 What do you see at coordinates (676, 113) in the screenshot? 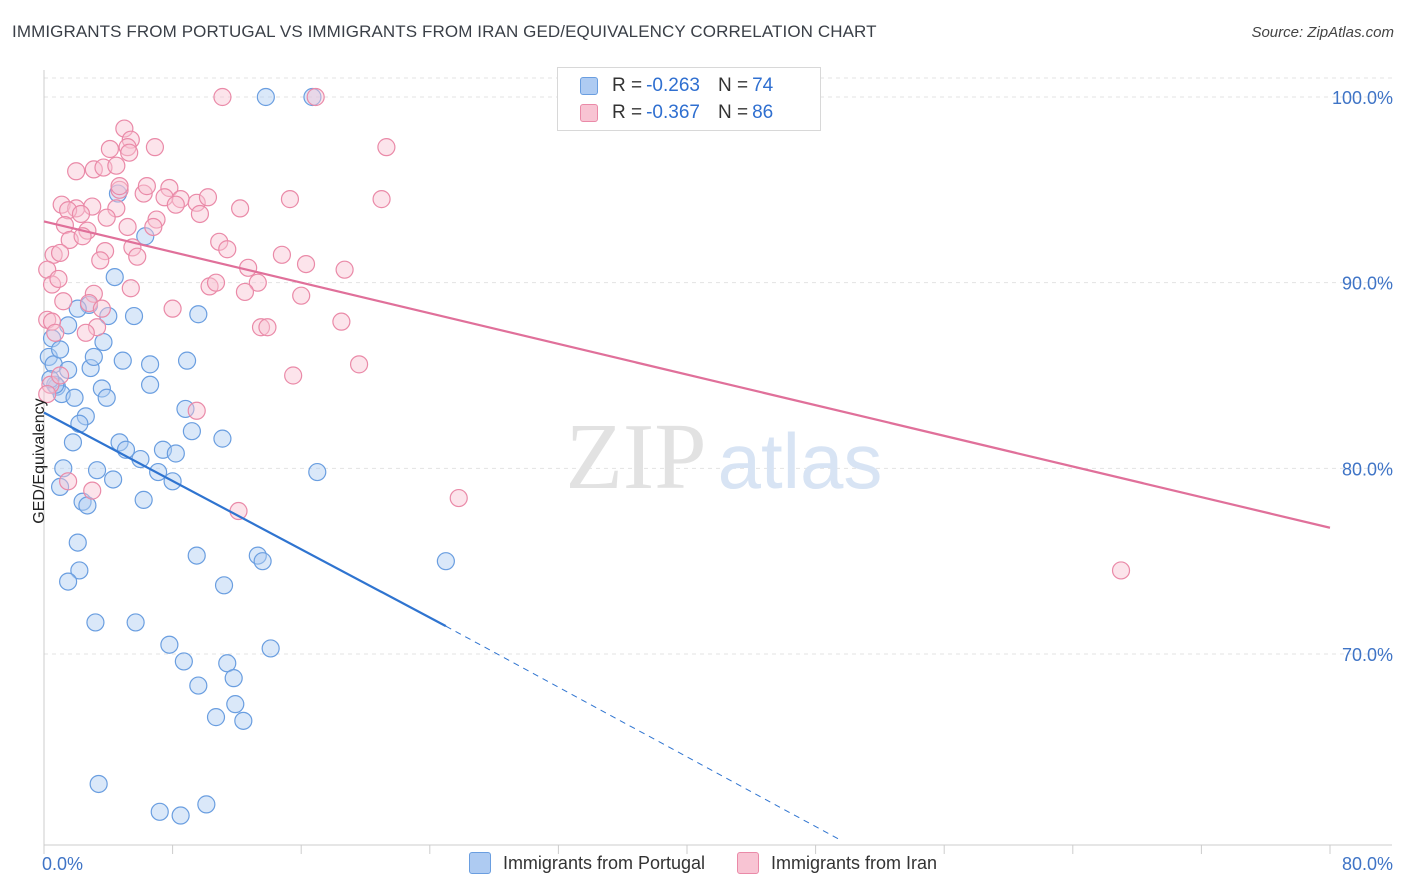
I see `stats-row-iran: R = -0.367 N = 86` at bounding box center [676, 113].